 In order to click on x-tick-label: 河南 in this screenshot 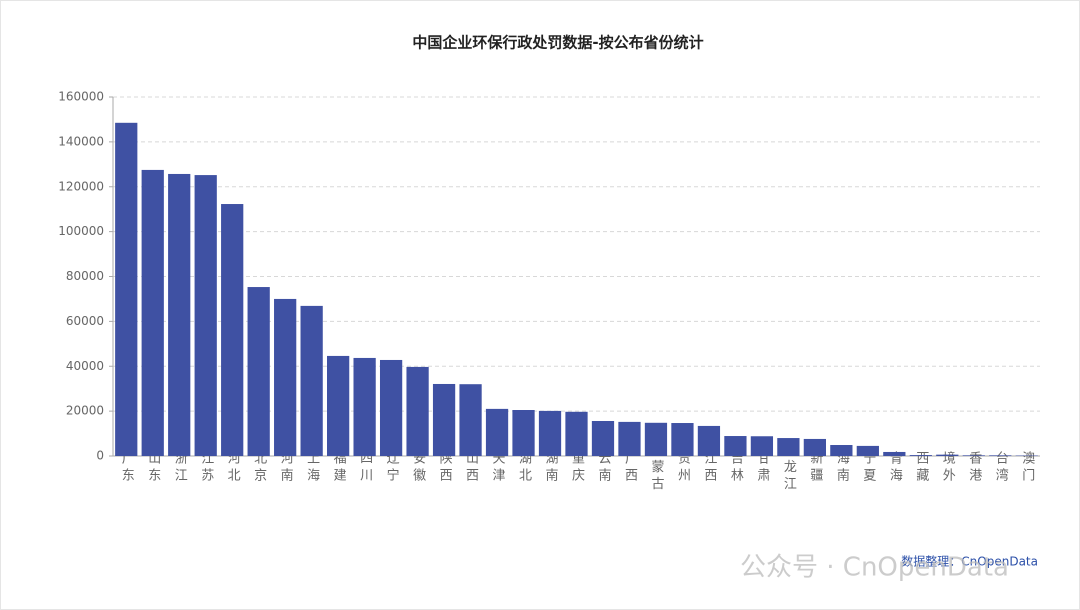, I will do `click(286, 468)`.